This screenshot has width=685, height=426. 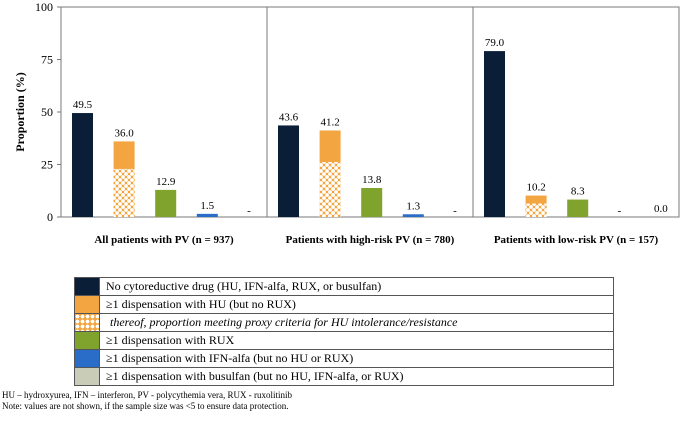 I want to click on data-label: 49.5, so click(x=83, y=105).